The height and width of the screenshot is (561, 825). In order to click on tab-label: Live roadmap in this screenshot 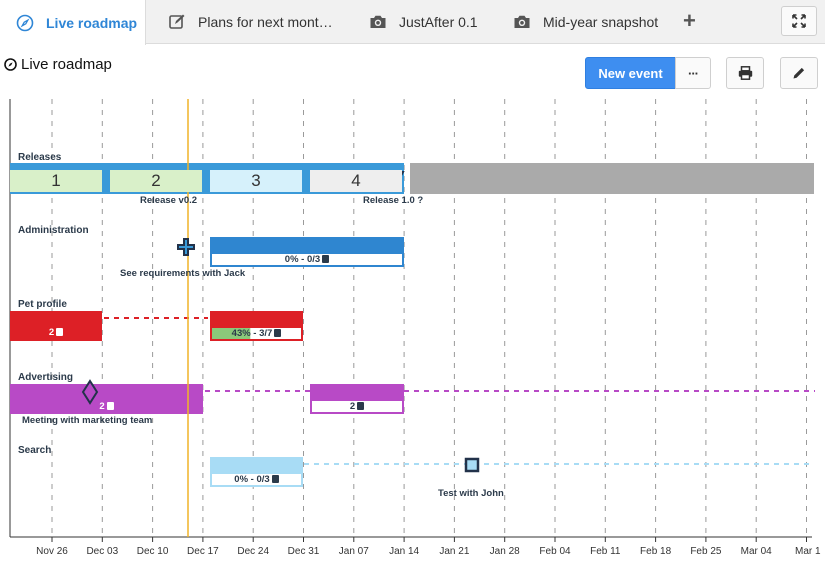, I will do `click(92, 22)`.